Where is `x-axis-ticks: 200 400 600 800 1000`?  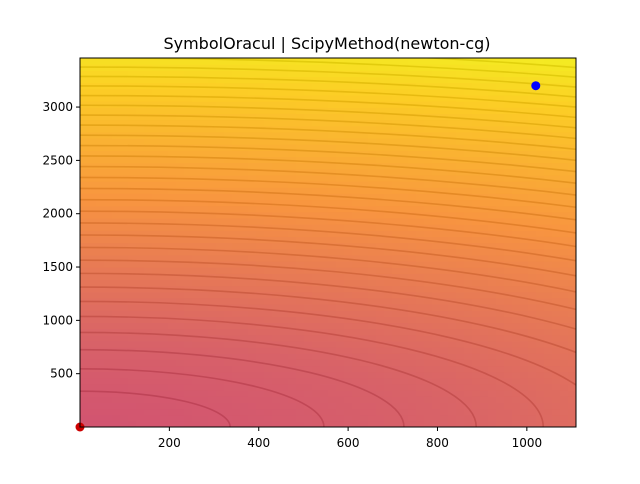
x-axis-ticks: 200 400 600 800 1000 is located at coordinates (350, 438).